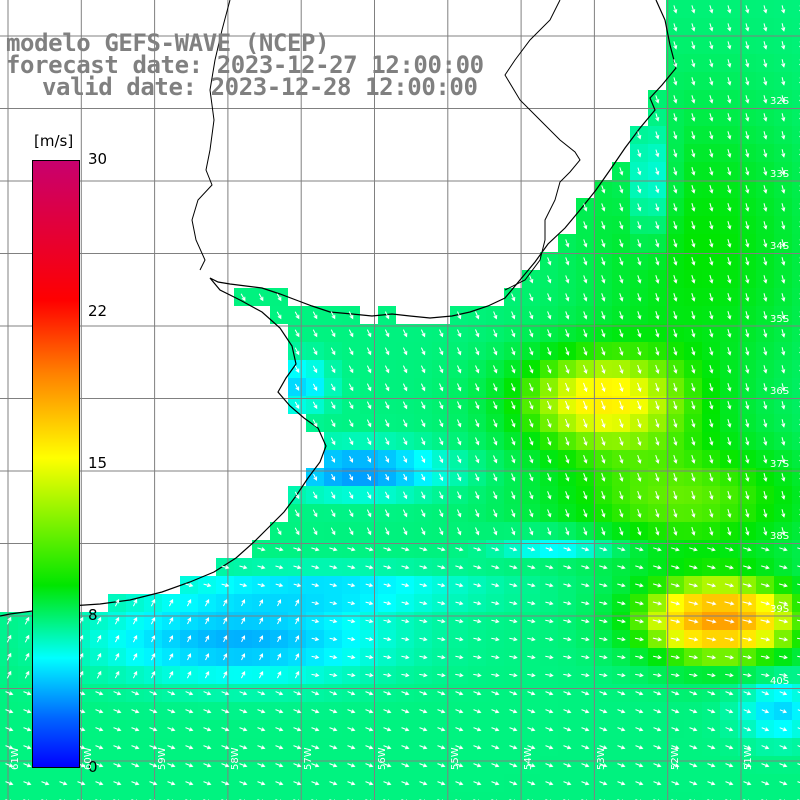 The height and width of the screenshot is (800, 800). I want to click on colorbar-unit: [m/s], so click(54, 141).